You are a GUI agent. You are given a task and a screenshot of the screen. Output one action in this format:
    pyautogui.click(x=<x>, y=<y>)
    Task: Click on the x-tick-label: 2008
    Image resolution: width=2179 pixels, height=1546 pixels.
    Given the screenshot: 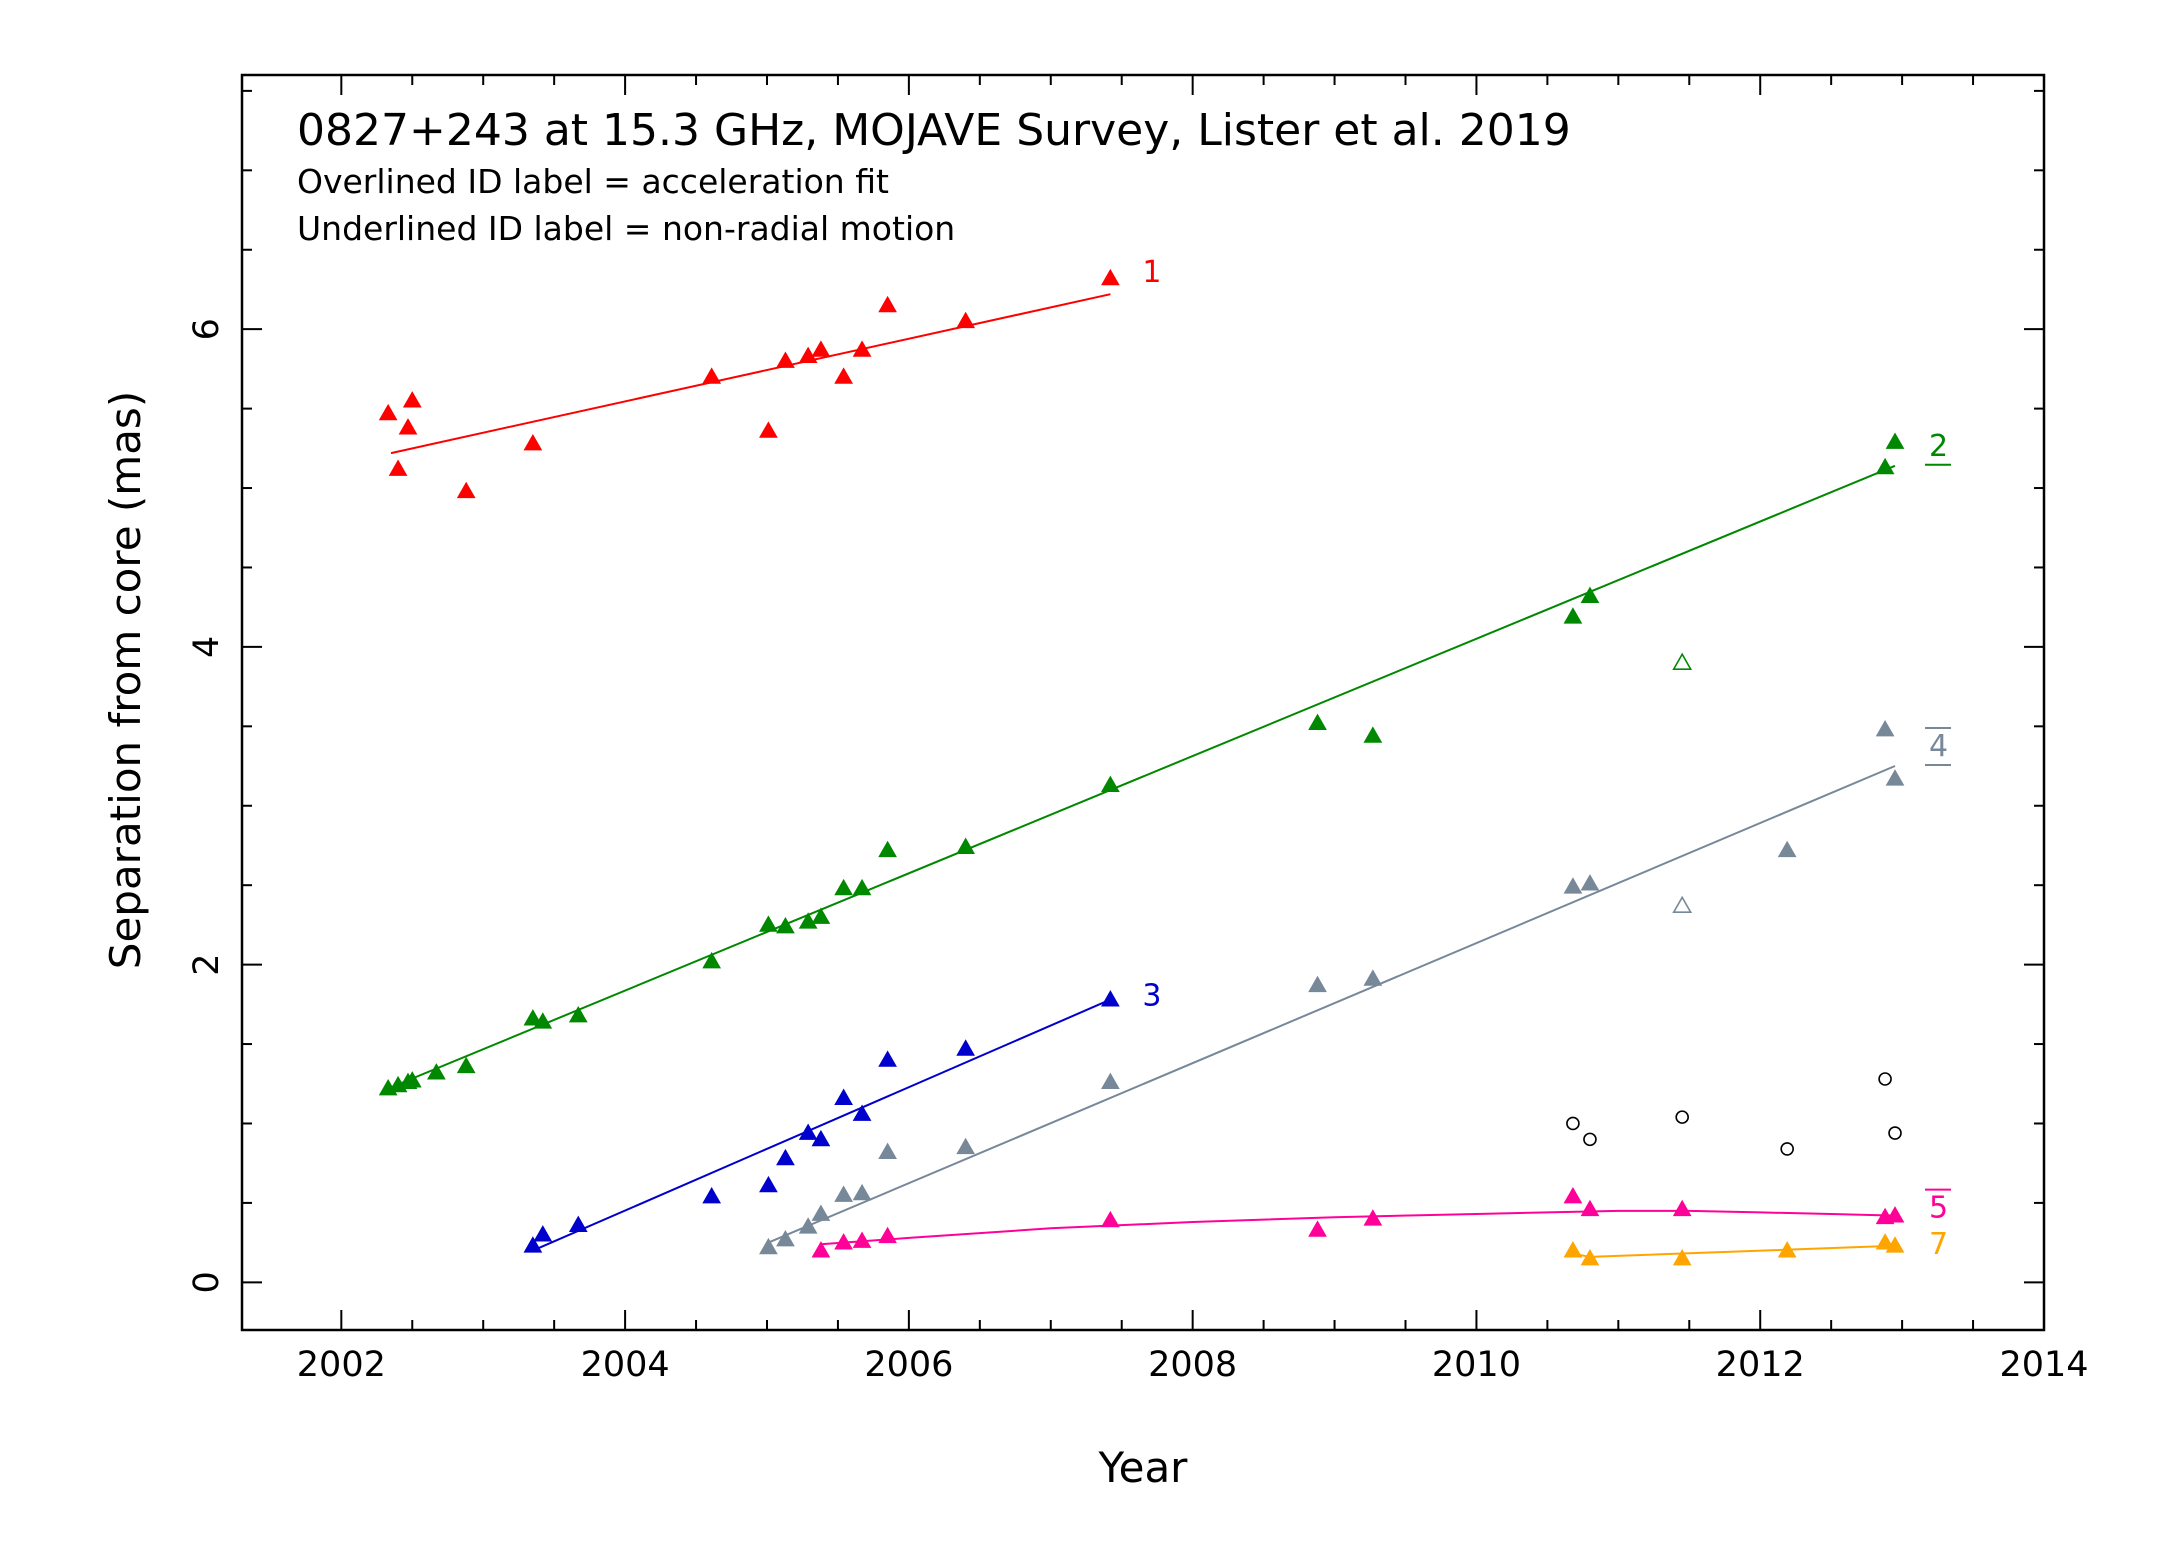 What is the action you would take?
    pyautogui.click(x=1192, y=1365)
    